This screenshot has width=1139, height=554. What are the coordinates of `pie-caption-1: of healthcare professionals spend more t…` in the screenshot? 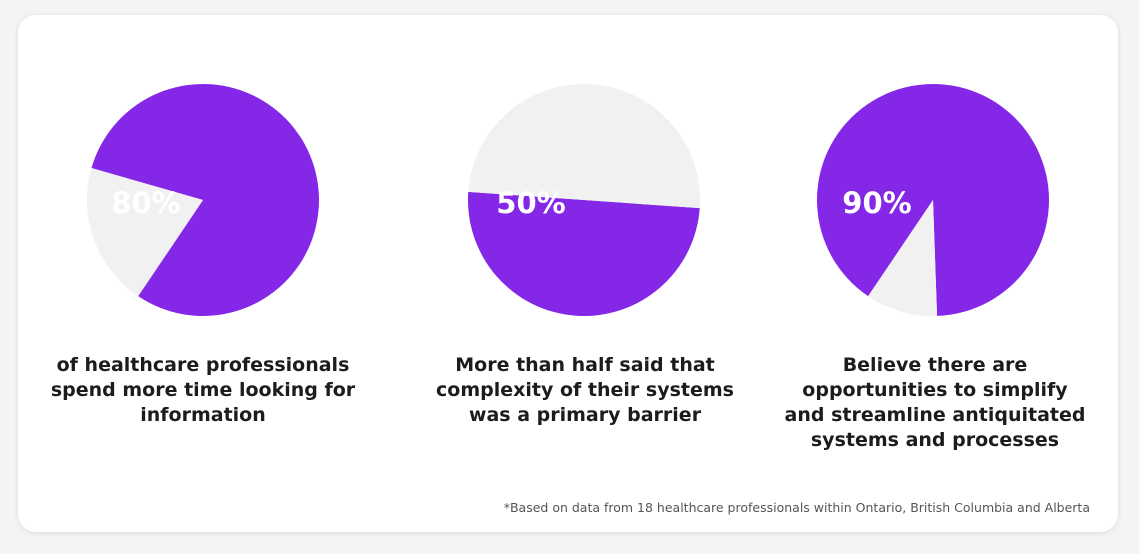 It's located at (203, 390).